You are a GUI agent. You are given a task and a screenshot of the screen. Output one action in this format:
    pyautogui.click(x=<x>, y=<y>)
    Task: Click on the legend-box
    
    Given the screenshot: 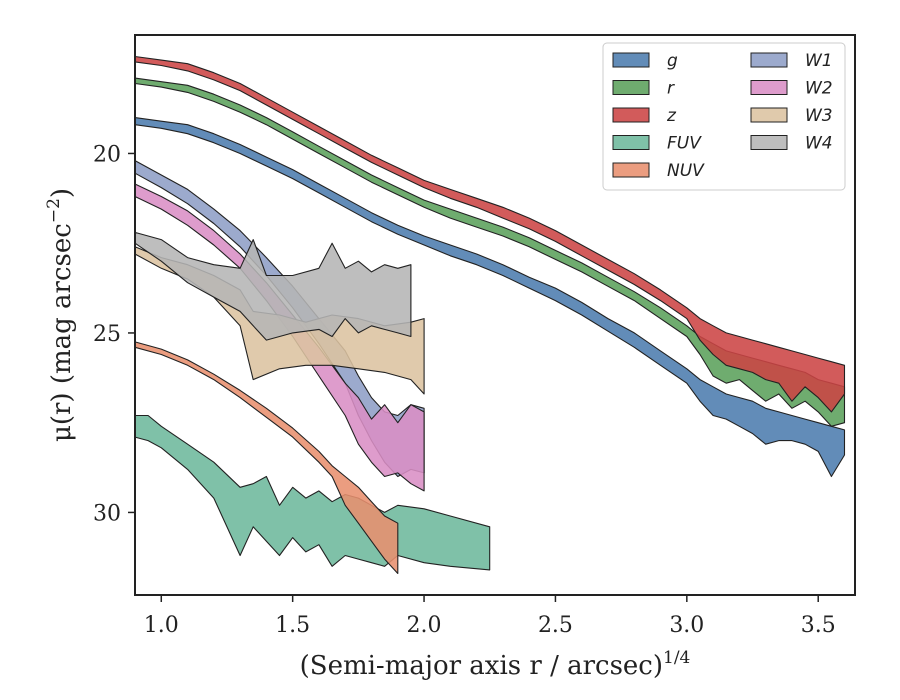 What is the action you would take?
    pyautogui.click(x=724, y=116)
    